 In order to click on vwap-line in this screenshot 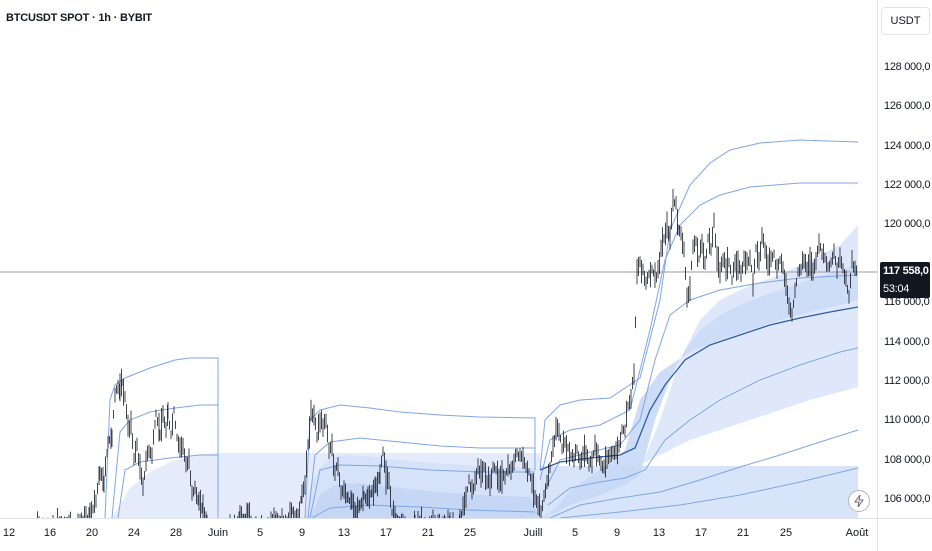, I will do `click(699, 388)`.